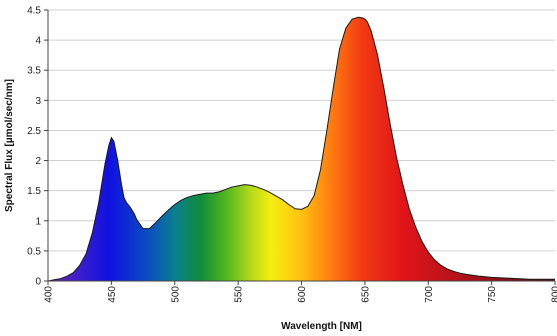 The image size is (557, 336). I want to click on y-tick-label: 2, so click(38, 161).